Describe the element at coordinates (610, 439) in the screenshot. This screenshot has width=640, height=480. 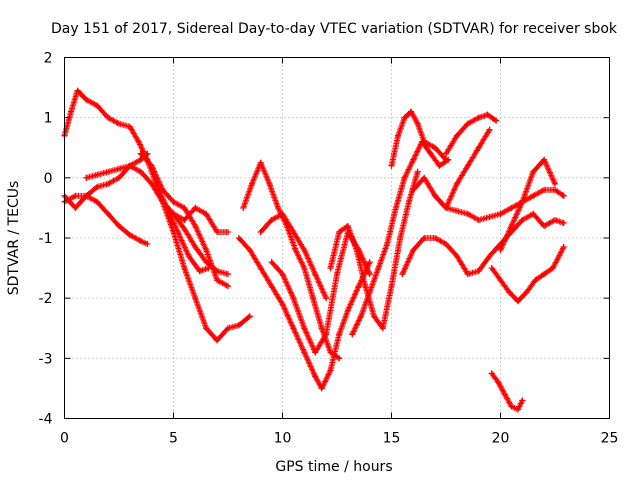
I see `x-tick-label: 25` at that location.